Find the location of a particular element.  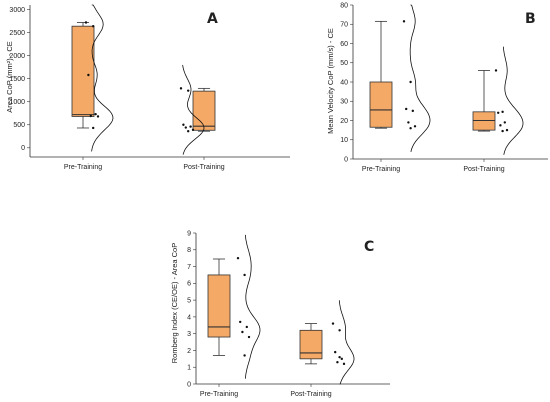

y-tick-label: 40 is located at coordinates (344, 82).